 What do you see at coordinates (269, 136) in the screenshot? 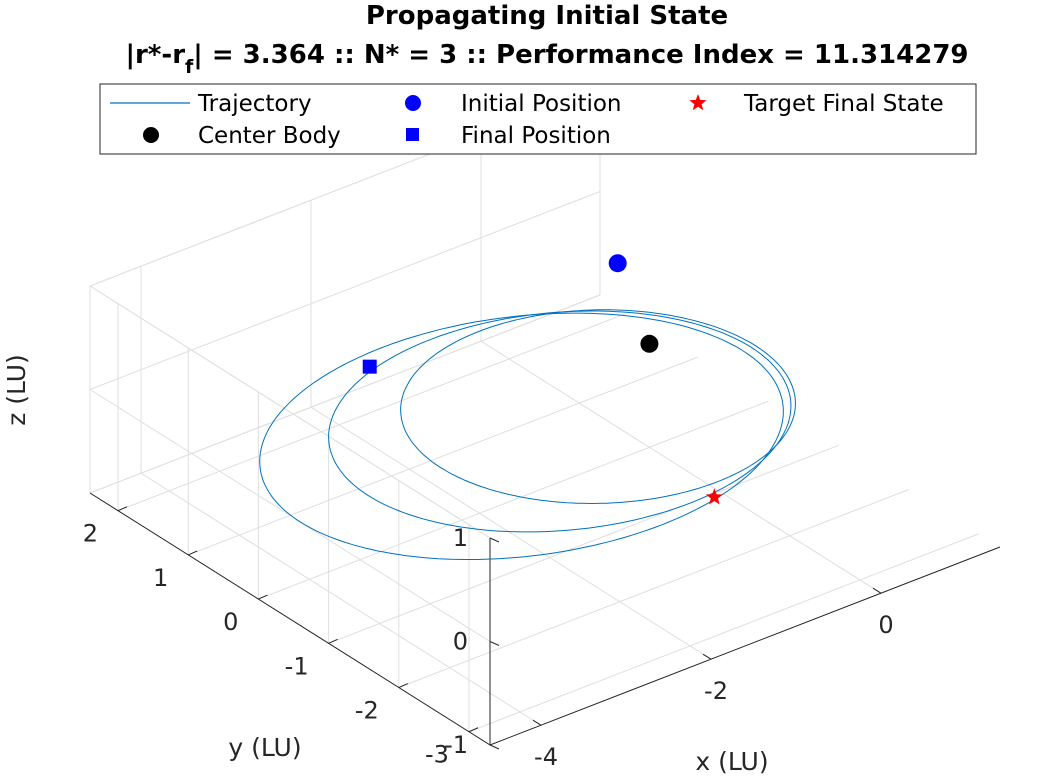
I see `legend-center-label: Center Body` at bounding box center [269, 136].